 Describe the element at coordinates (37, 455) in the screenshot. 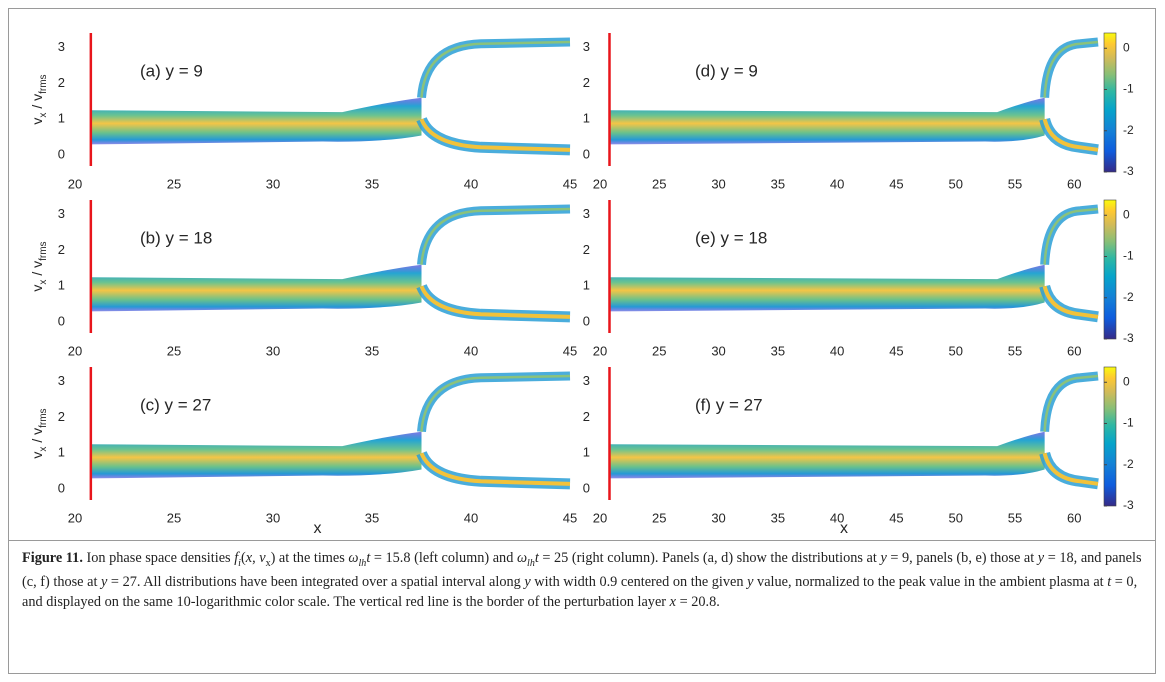

I see `y-axis-label-part: v` at that location.